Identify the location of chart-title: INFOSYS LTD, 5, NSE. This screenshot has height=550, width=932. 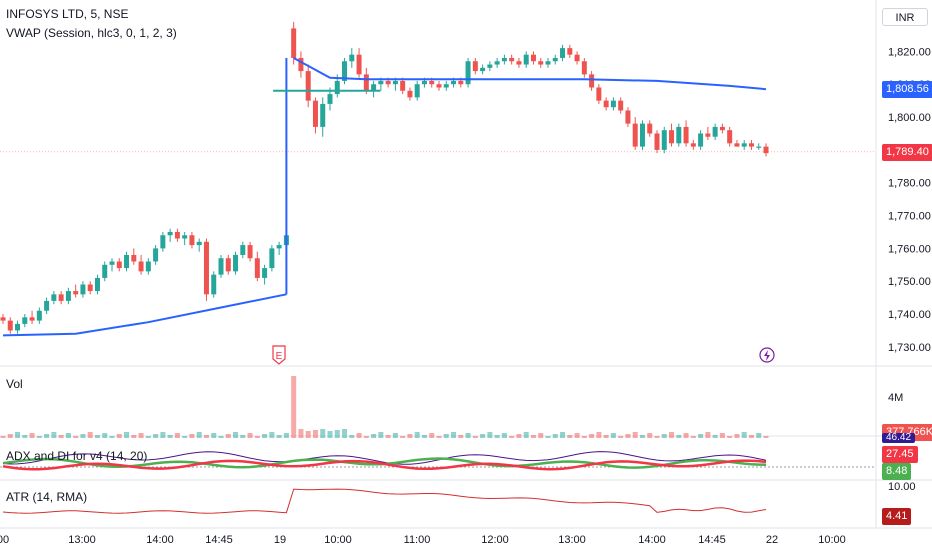
(67, 14).